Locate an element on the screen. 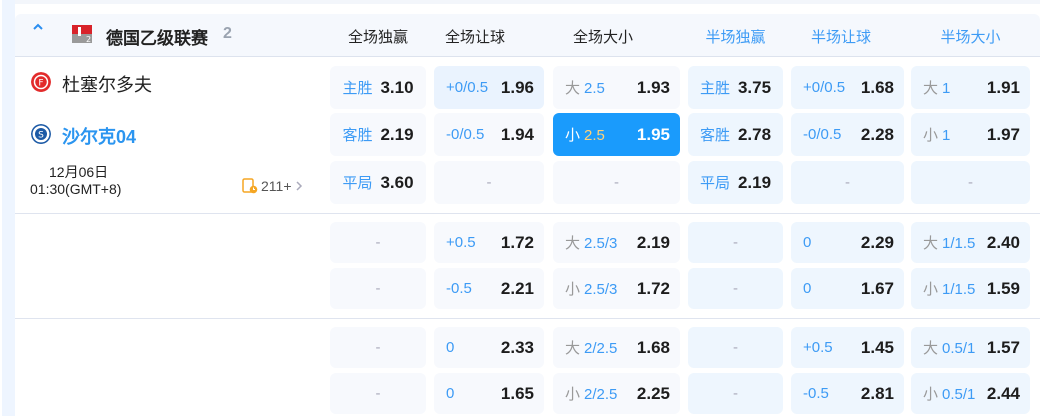 The height and width of the screenshot is (416, 1040). home-team-name: 杜塞尔多夫 is located at coordinates (107, 85).